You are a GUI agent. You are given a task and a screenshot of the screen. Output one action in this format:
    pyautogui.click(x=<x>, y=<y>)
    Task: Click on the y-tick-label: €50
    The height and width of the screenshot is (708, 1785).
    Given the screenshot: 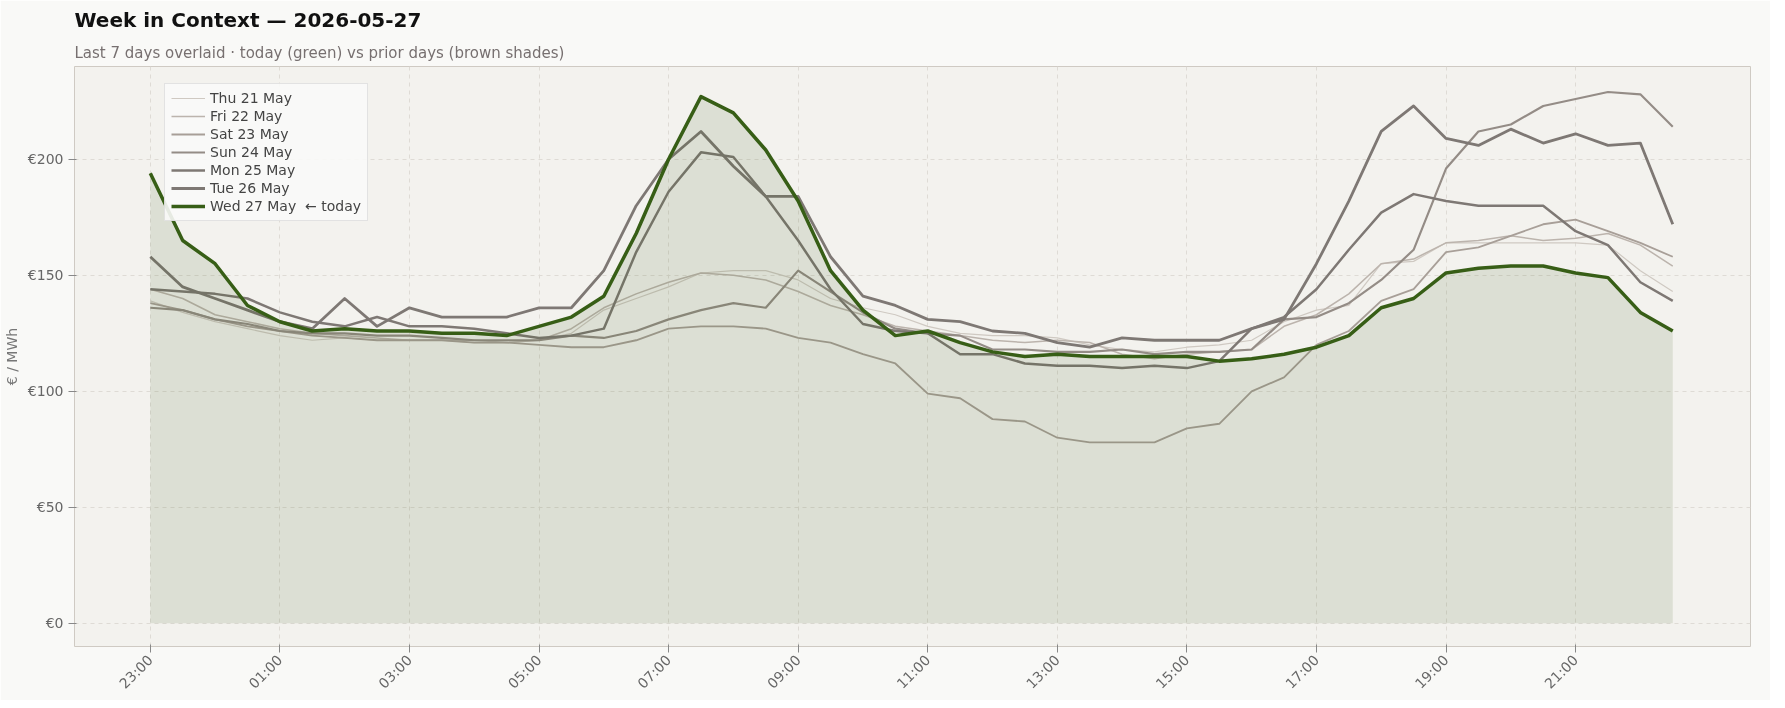 What is the action you would take?
    pyautogui.click(x=50, y=507)
    